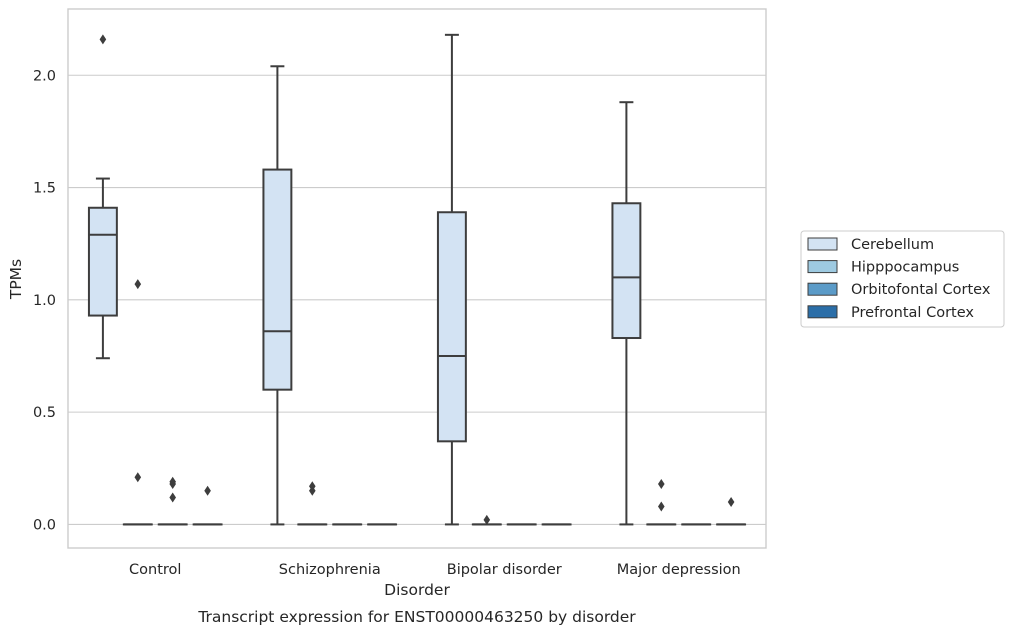 The width and height of the screenshot is (1014, 634). What do you see at coordinates (912, 313) in the screenshot?
I see `legend-label: Prefrontal Cortex` at bounding box center [912, 313].